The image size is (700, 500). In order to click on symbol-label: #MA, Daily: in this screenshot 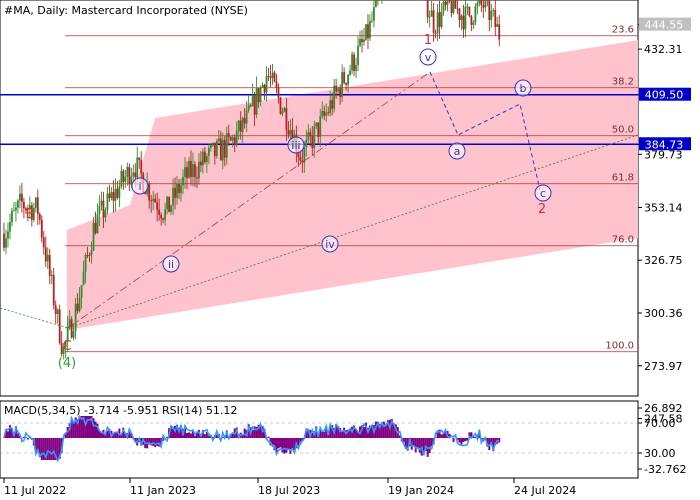, I will do `click(36, 10)`.